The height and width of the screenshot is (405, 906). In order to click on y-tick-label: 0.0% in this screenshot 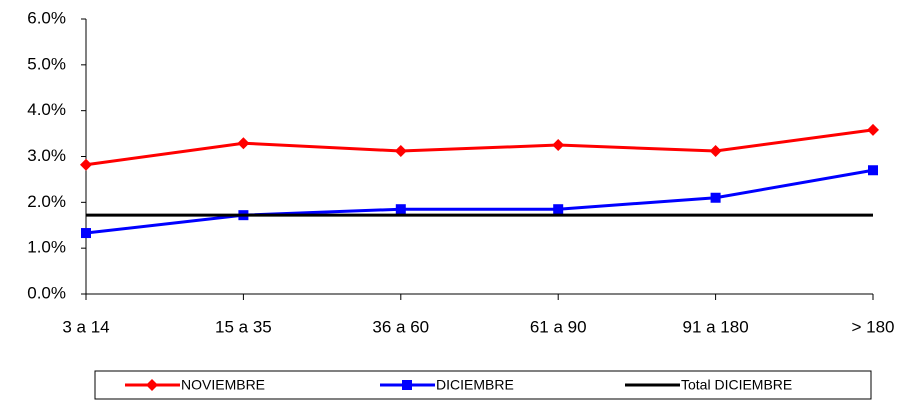, I will do `click(46, 292)`.